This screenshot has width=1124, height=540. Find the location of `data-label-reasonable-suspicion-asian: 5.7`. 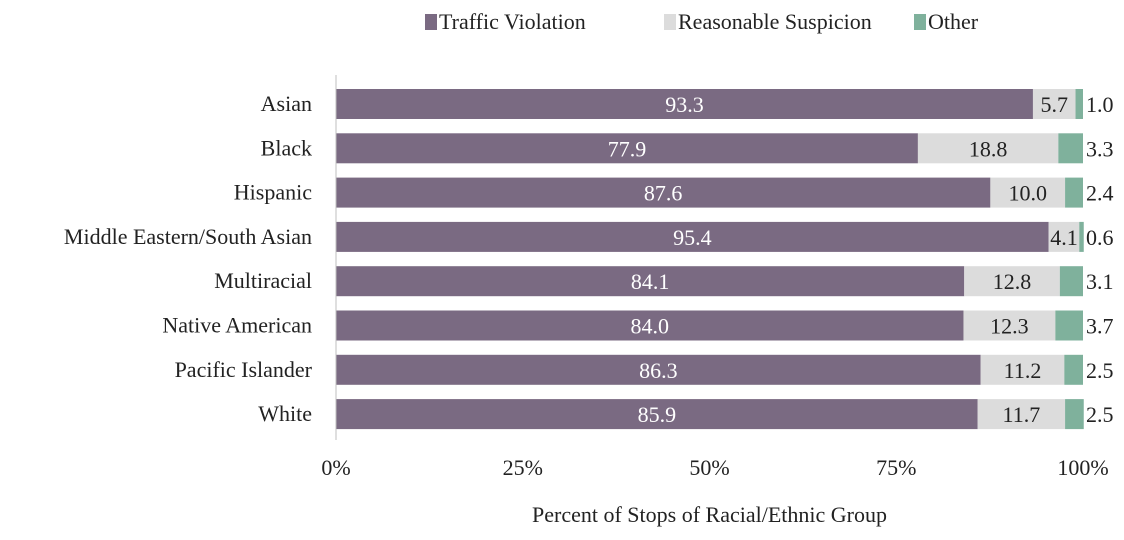

data-label-reasonable-suspicion-asian: 5.7 is located at coordinates (1054, 104).